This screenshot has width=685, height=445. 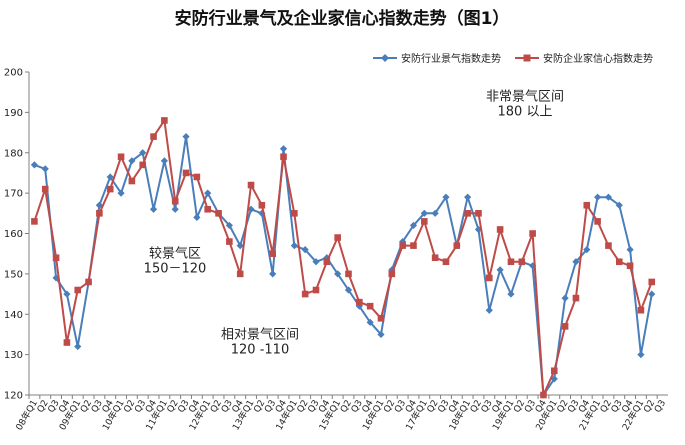 What do you see at coordinates (175, 254) in the screenshot?
I see `annotation-text: 较景气区` at bounding box center [175, 254].